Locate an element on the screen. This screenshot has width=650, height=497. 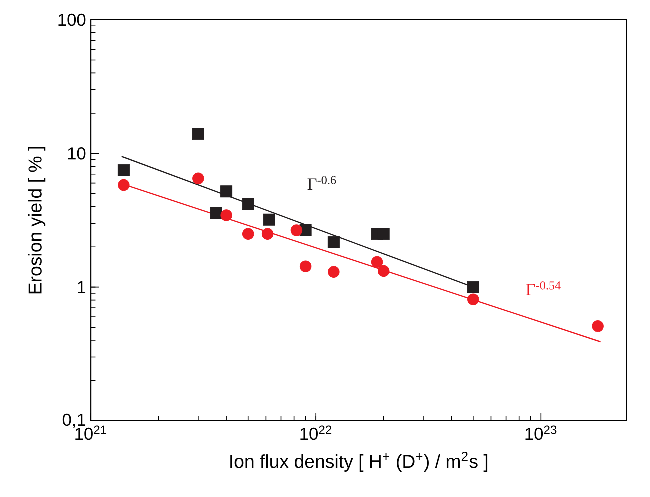
x-tick-label: 10$^{22}$ is located at coordinates (316, 433).